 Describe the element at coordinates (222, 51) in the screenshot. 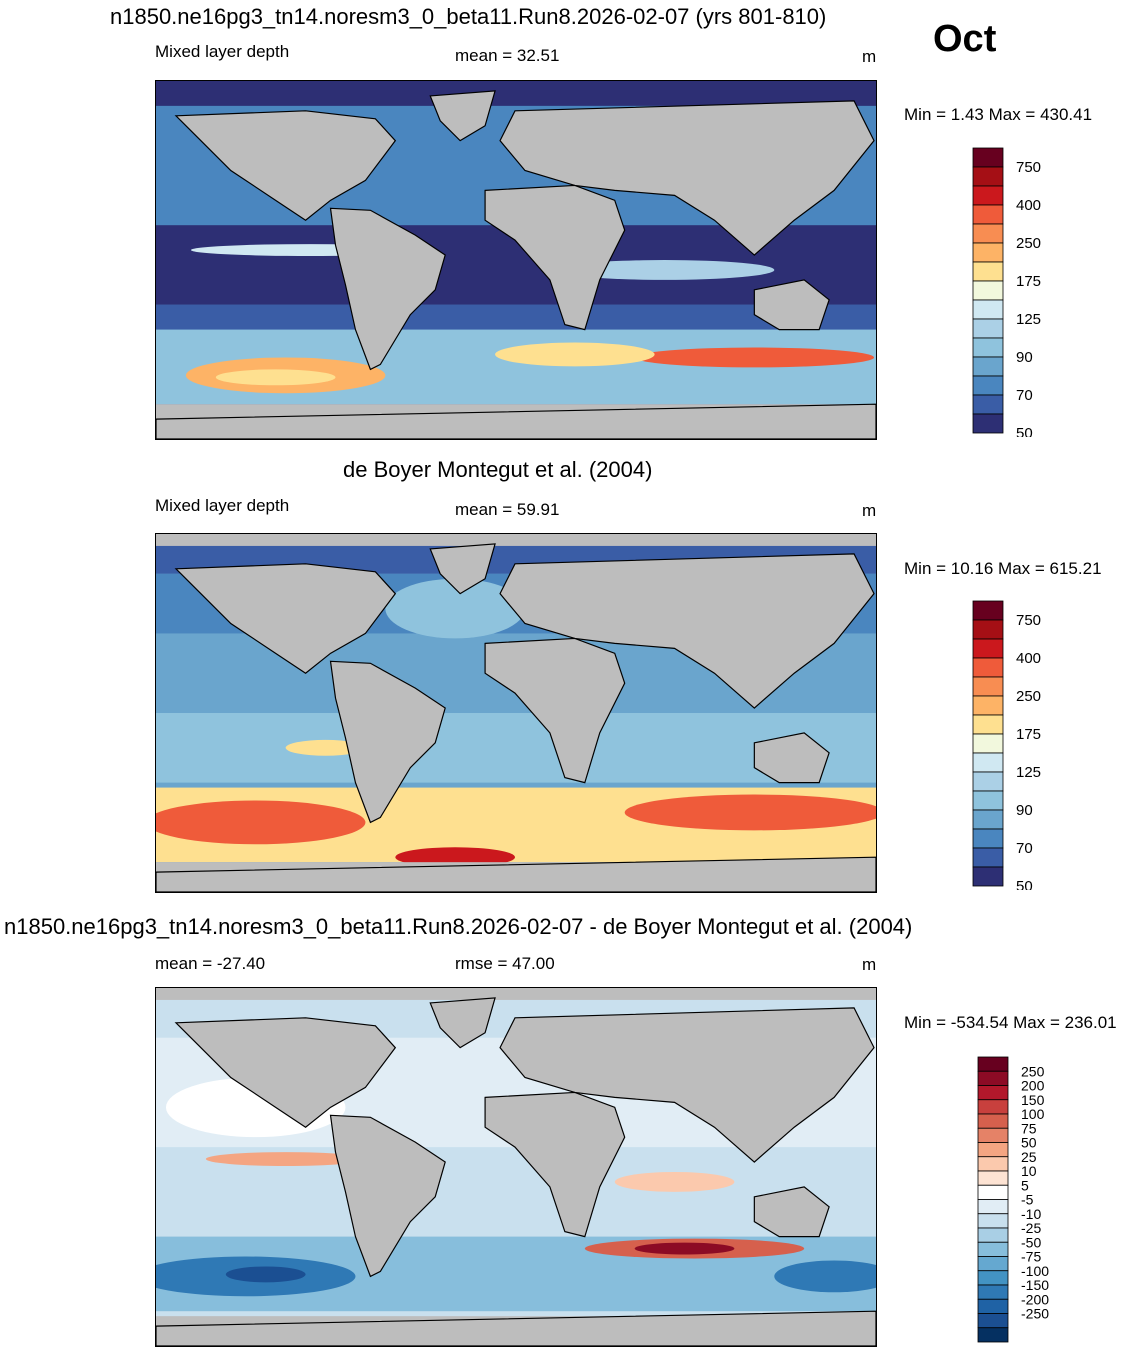

I see `panel1-left-label: Mixed layer depth` at that location.